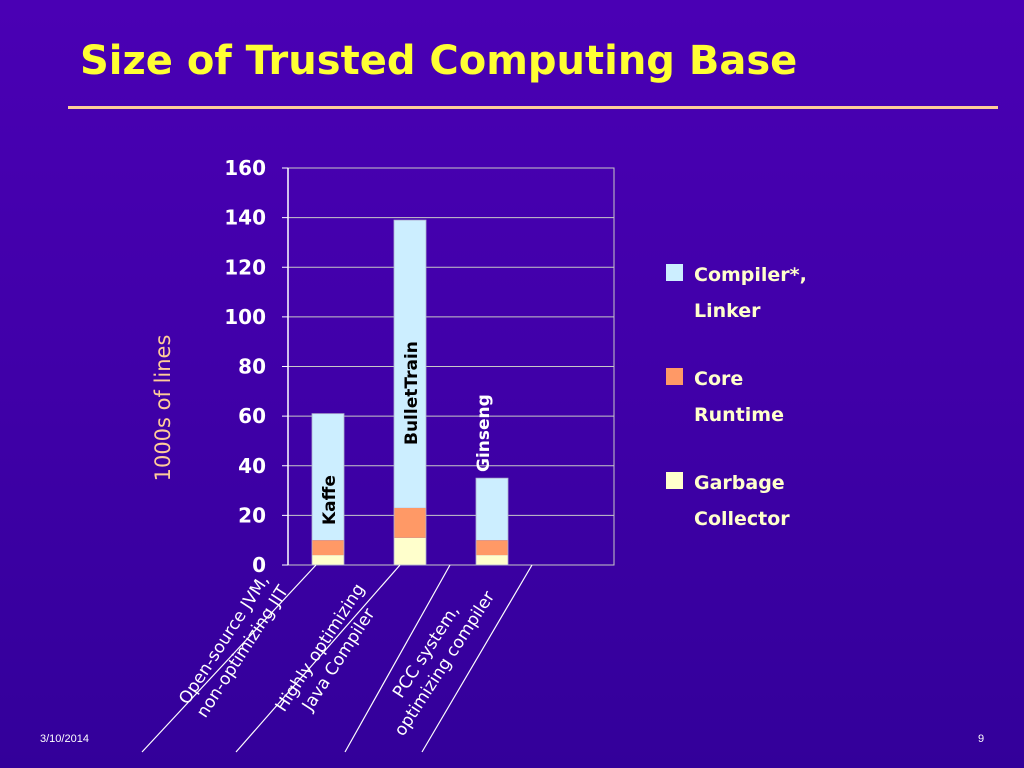  What do you see at coordinates (245, 317) in the screenshot?
I see `y-tick-label: 100` at bounding box center [245, 317].